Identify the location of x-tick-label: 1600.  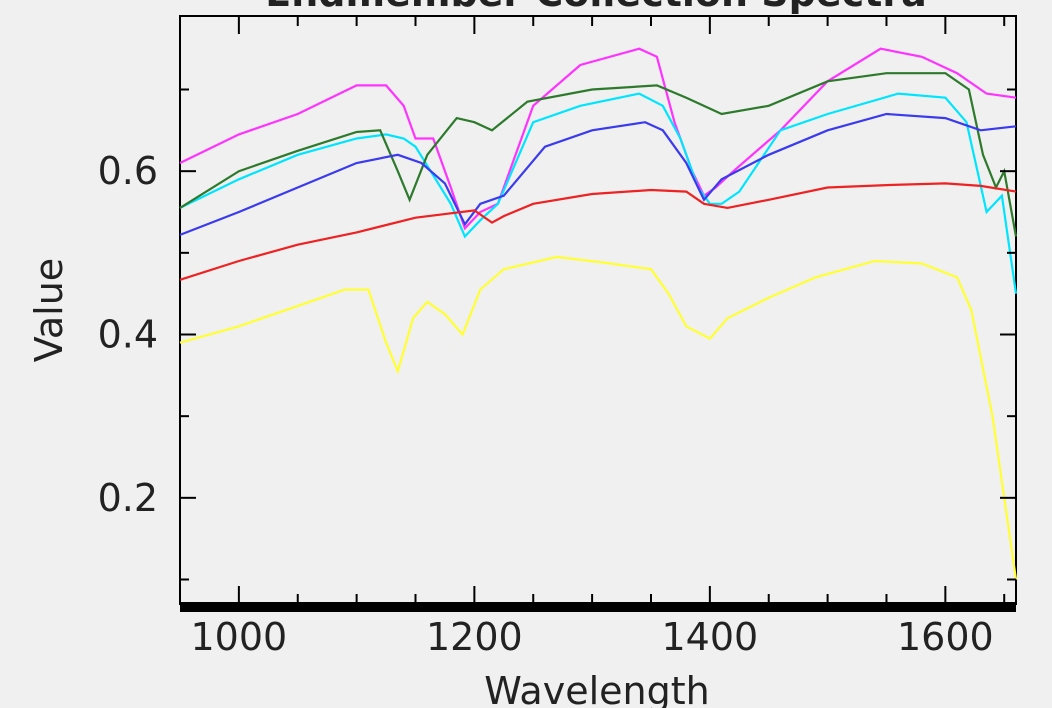
(945, 637).